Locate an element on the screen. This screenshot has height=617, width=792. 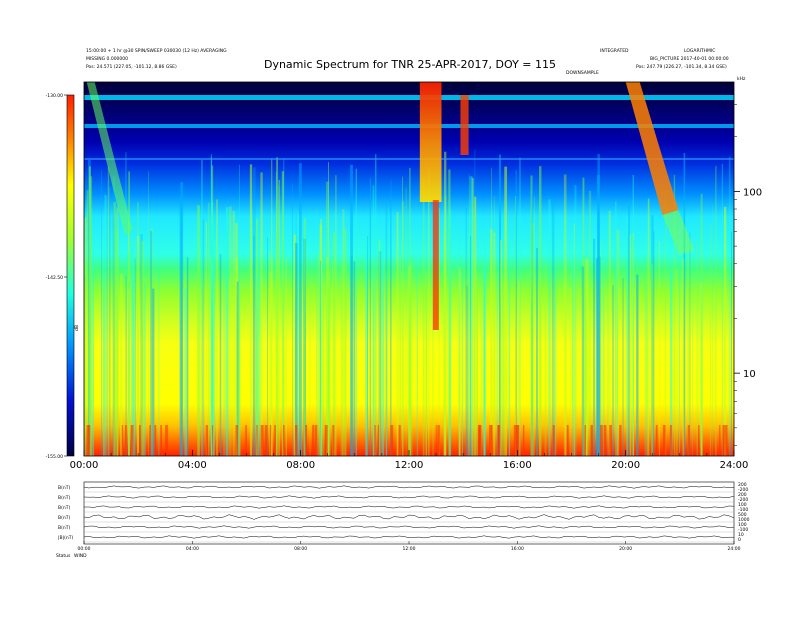
header-mid-right: INTEGRATED DOWNSAMPLE is located at coordinates (597, 62).